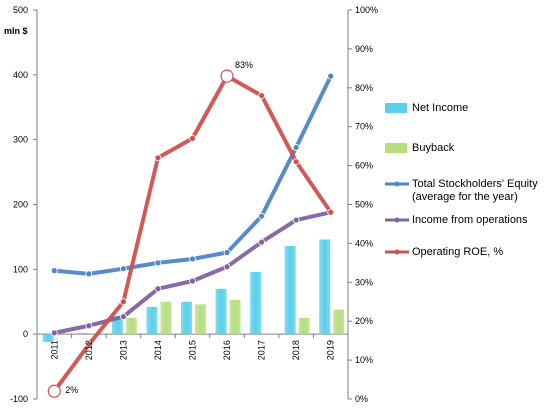 The image size is (546, 410). Describe the element at coordinates (470, 220) in the screenshot. I see `legend-label-income-ops: Income from operations` at that location.